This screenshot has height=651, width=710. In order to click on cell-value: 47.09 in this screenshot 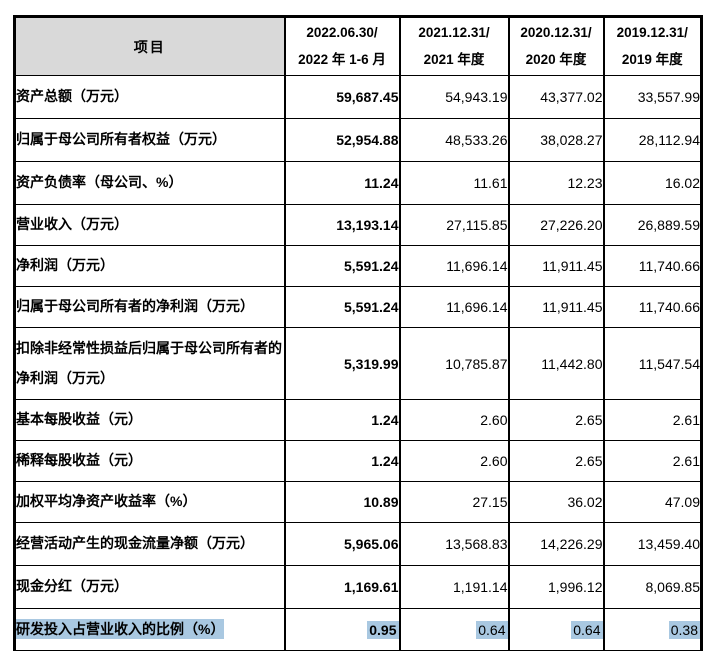, I will do `click(652, 502)`.